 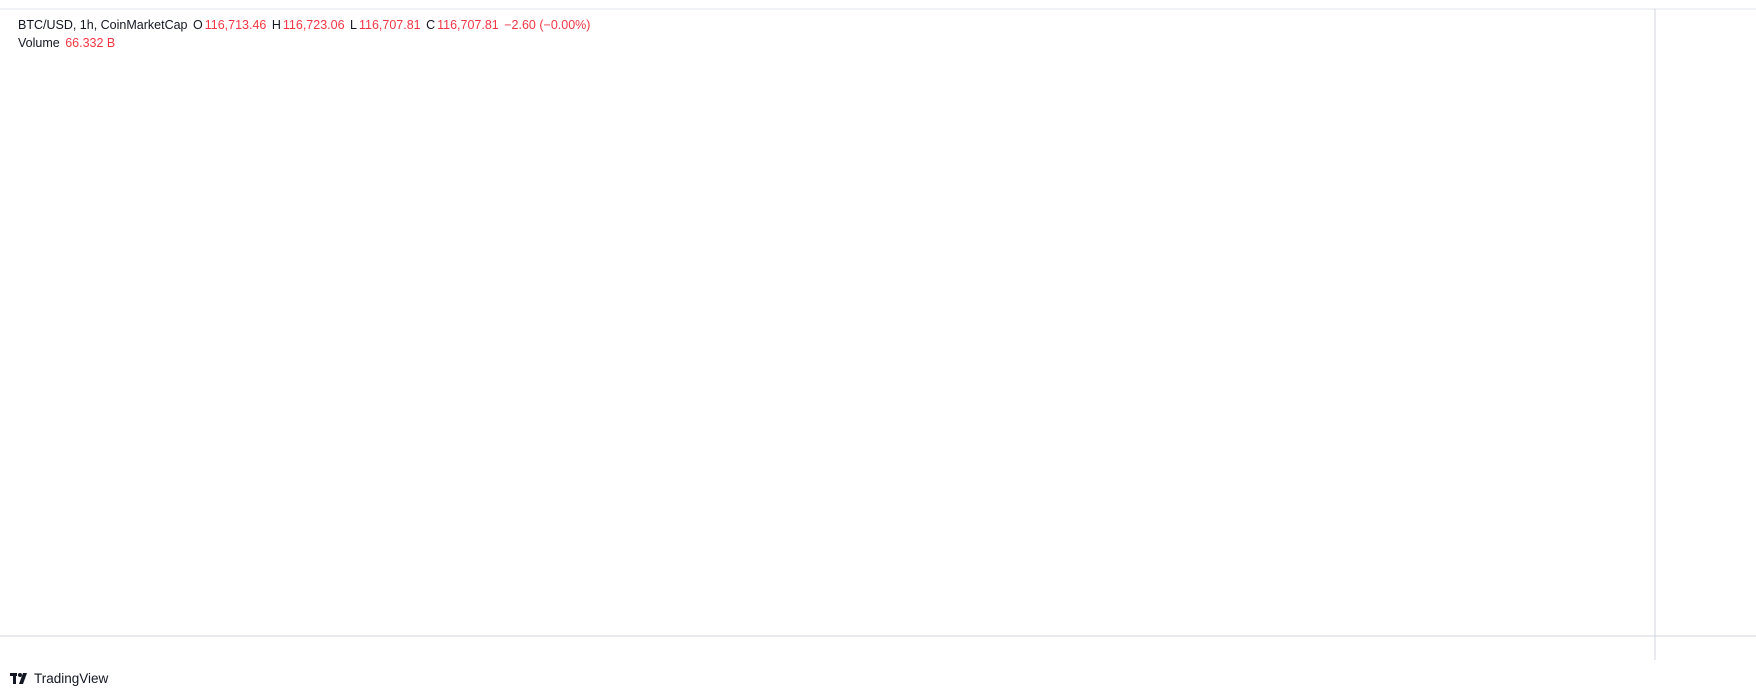 What do you see at coordinates (235, 25) in the screenshot?
I see `ohlc-value: 116,713.46` at bounding box center [235, 25].